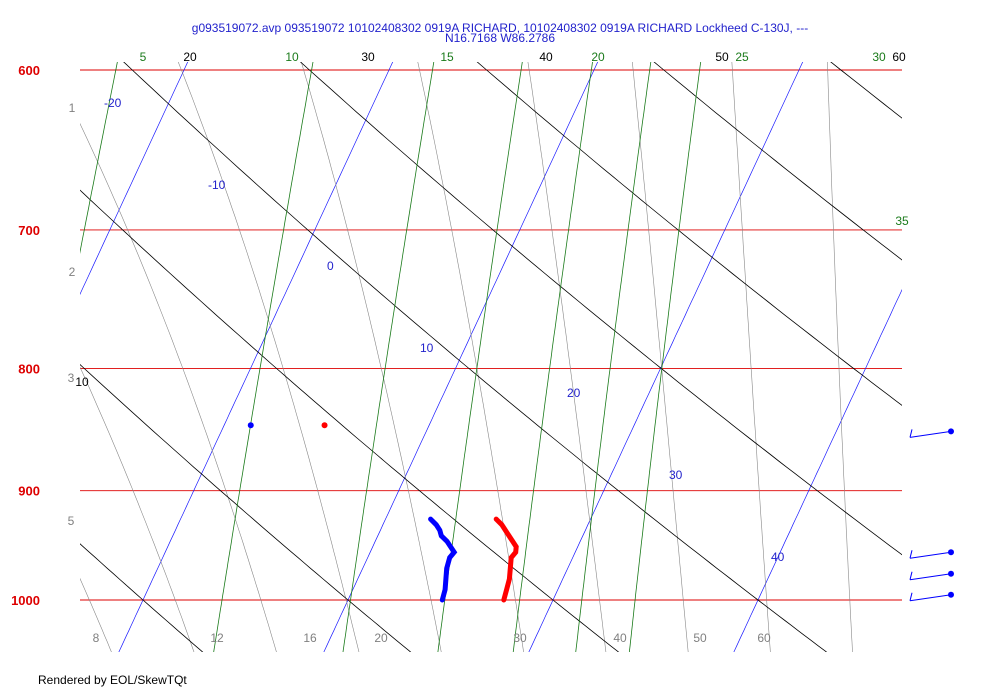  Describe the element at coordinates (72, 108) in the screenshot. I see `altitude-label: 1` at that location.